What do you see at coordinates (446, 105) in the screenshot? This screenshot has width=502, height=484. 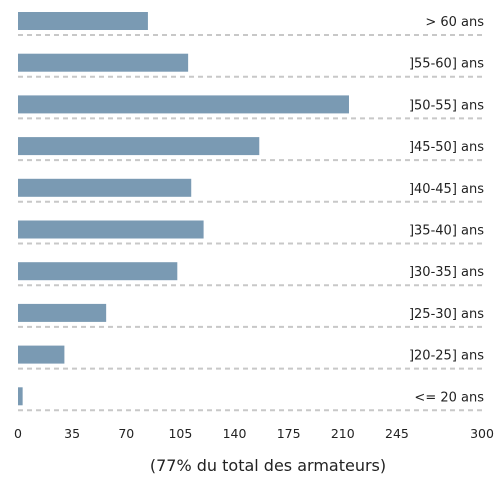 I see `category-label-2: ]50-55] ans` at bounding box center [446, 105].